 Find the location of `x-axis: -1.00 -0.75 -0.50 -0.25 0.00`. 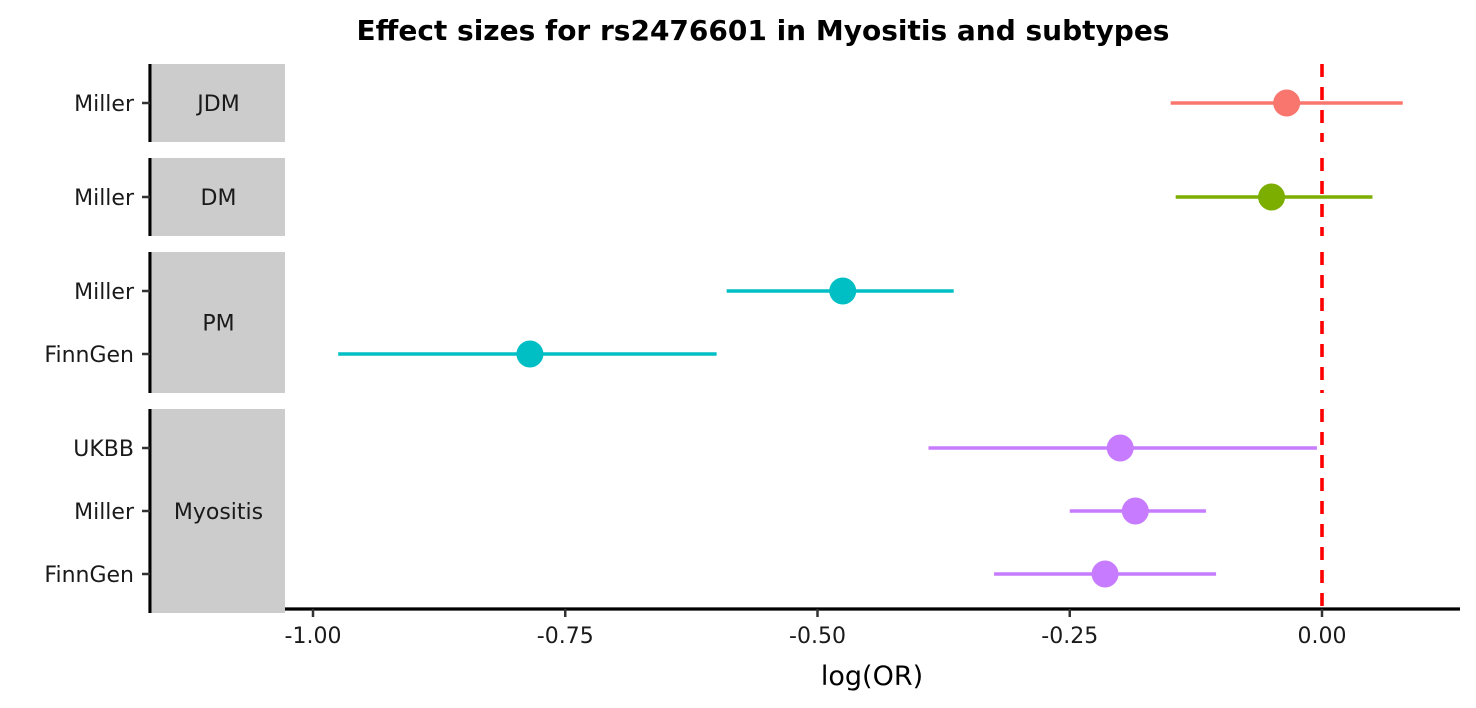

x-axis: -1.00 -0.75 -0.50 -0.25 0.00 is located at coordinates (872, 628).